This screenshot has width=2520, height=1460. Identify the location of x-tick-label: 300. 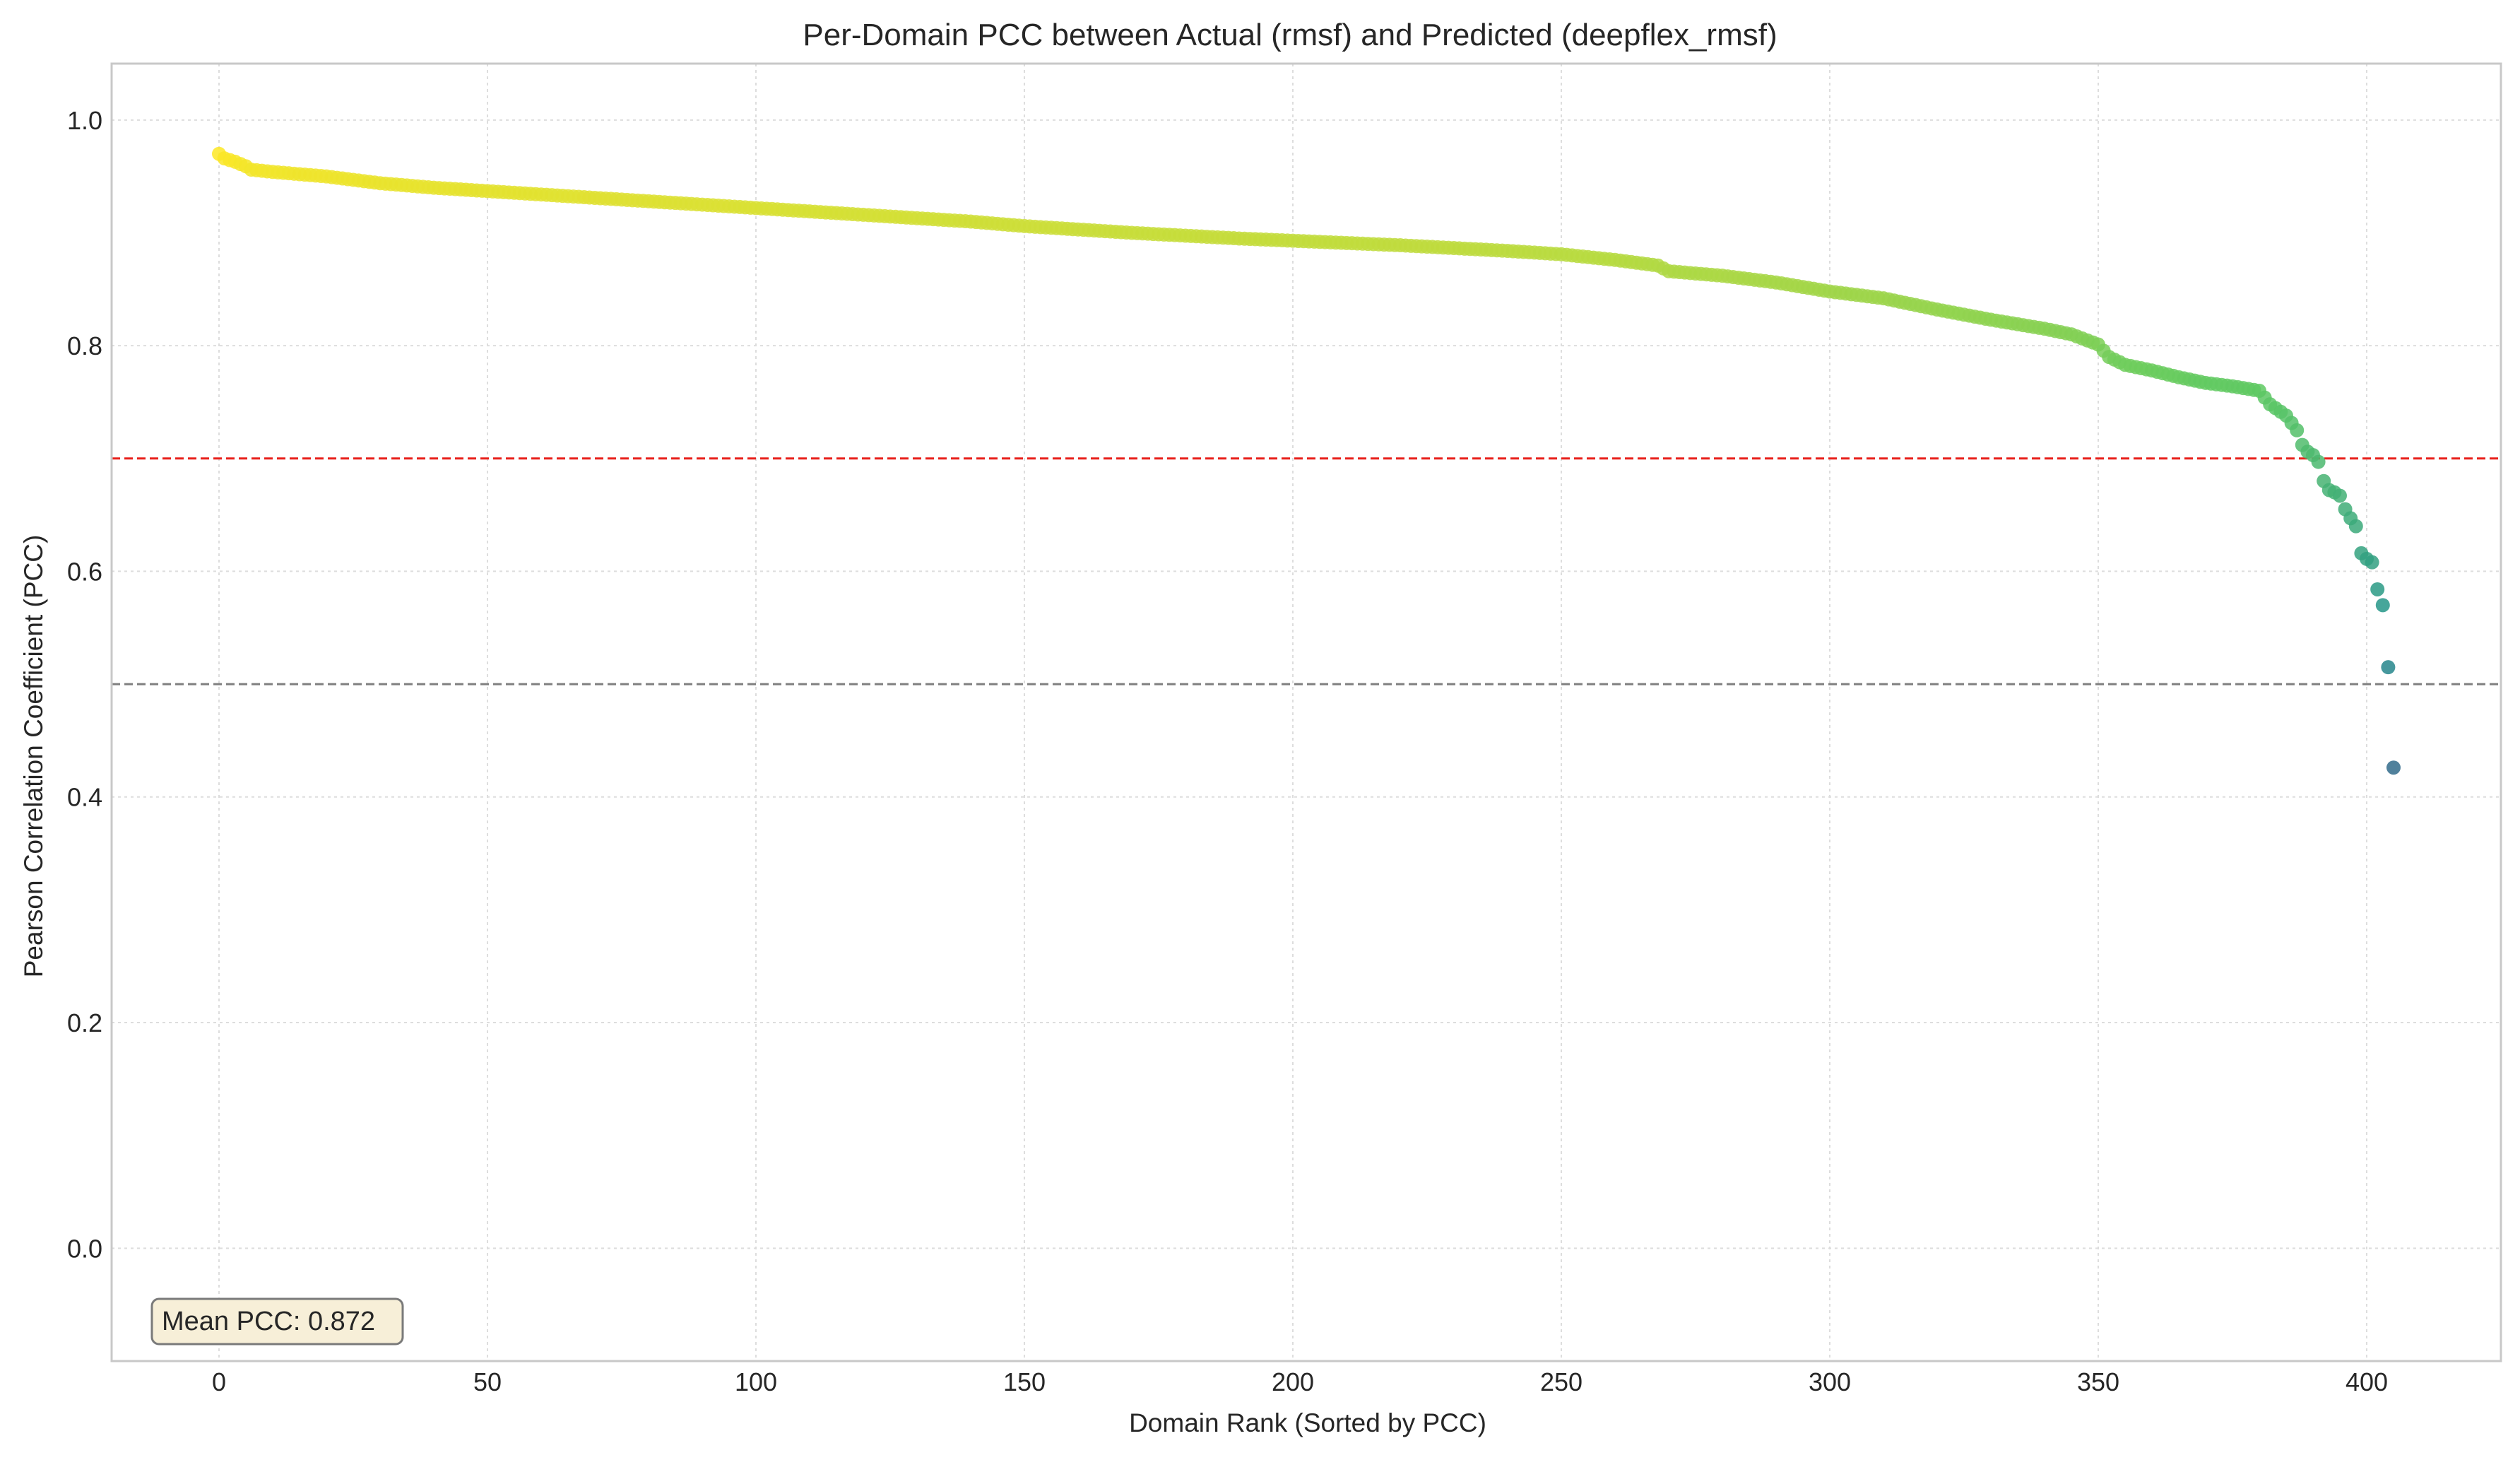
(1830, 1381).